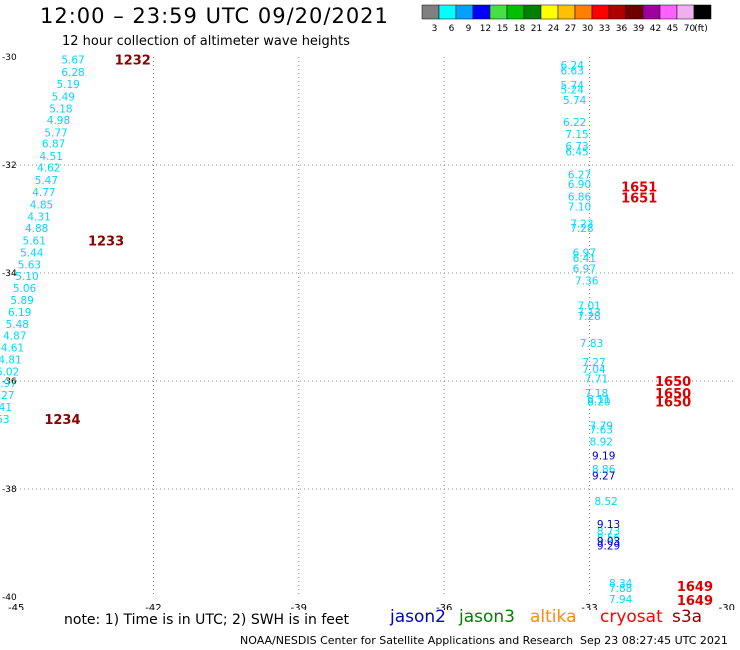 This screenshot has width=740, height=650. What do you see at coordinates (9, 166) in the screenshot?
I see `y-tick-label: -32` at bounding box center [9, 166].